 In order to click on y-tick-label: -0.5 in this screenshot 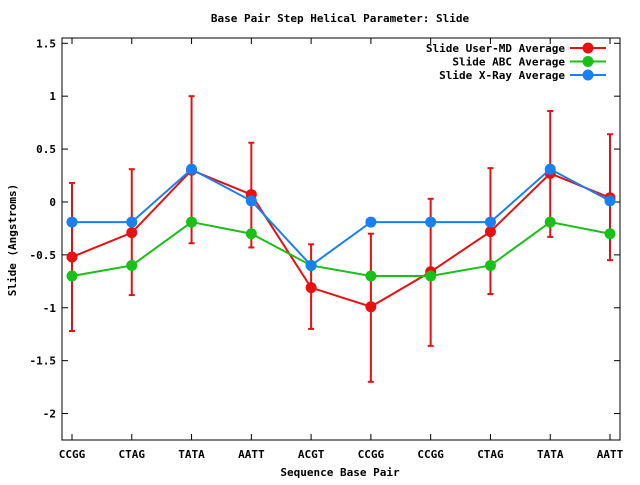, I will do `click(43, 255)`.